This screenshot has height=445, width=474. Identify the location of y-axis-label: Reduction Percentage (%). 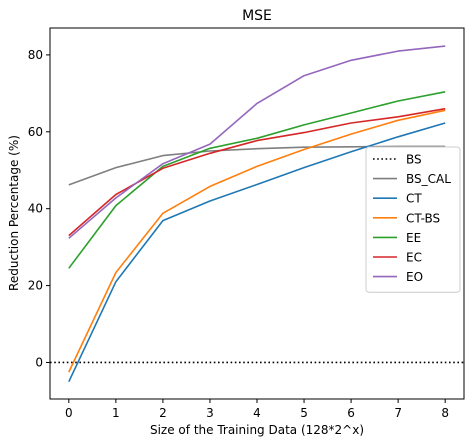
(14, 213).